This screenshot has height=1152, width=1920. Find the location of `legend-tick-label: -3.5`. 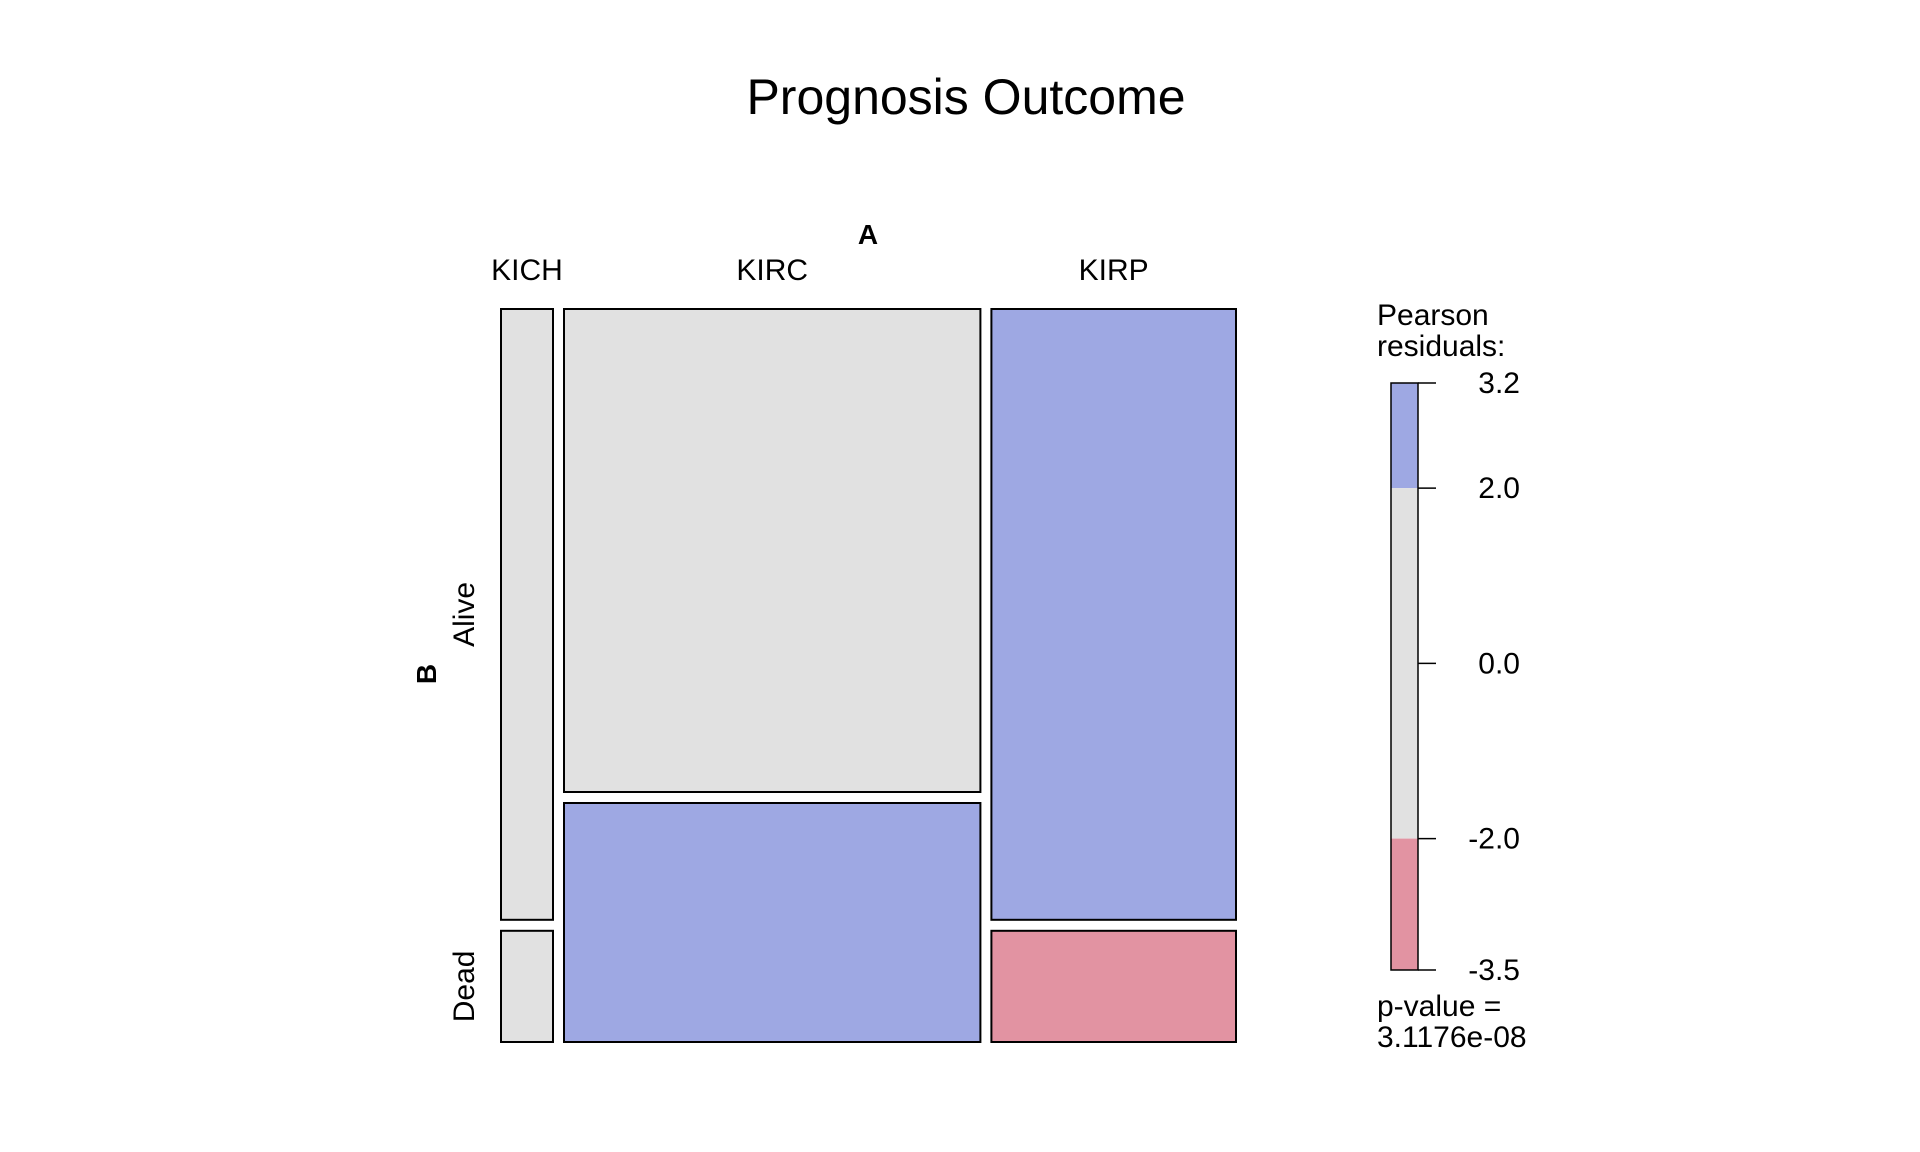

legend-tick-label: -3.5 is located at coordinates (1494, 970).